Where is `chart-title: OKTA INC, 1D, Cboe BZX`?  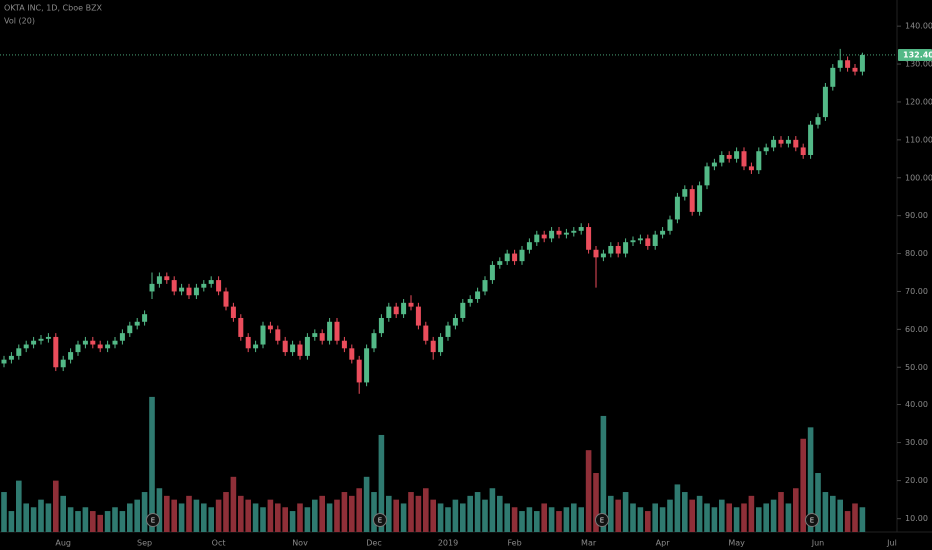 chart-title: OKTA INC, 1D, Cboe BZX is located at coordinates (53, 8).